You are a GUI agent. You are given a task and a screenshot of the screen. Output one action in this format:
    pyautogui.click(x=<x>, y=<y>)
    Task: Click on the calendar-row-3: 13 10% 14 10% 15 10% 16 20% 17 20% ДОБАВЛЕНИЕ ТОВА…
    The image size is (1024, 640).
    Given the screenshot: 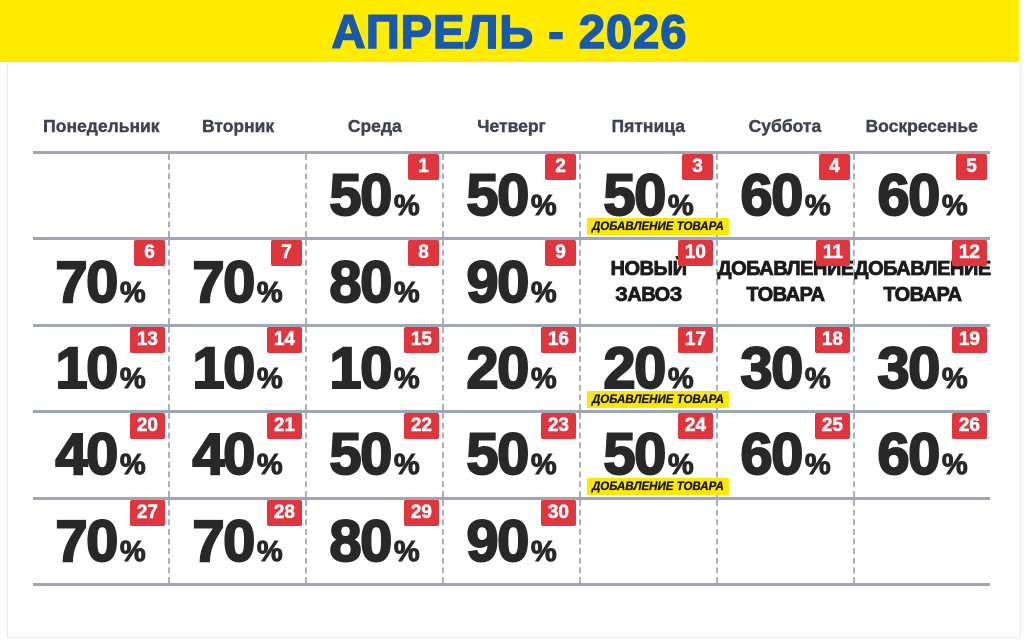 What is the action you would take?
    pyautogui.click(x=511, y=367)
    